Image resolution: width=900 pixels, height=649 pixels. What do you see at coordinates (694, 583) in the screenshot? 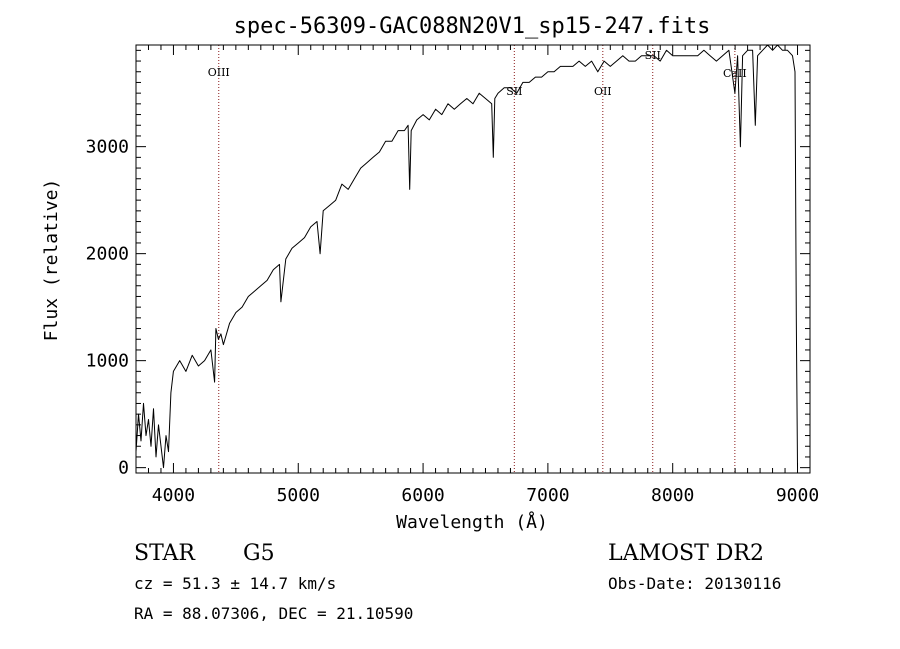
I see `obs-date-text: Obs-Date: 20130116` at bounding box center [694, 583].